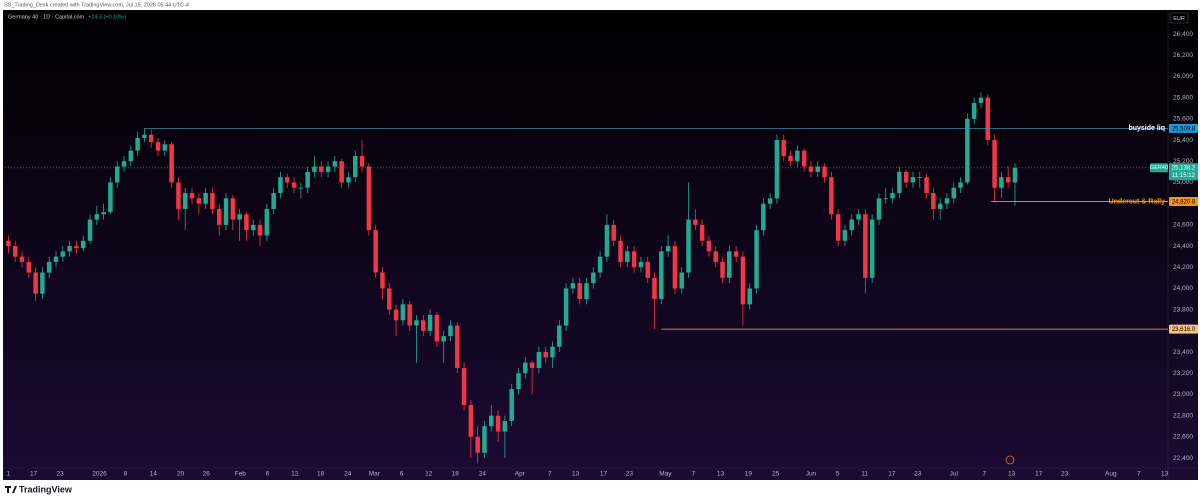 The height and width of the screenshot is (502, 1200). Describe the element at coordinates (776, 474) in the screenshot. I see `x-tick-label: 25` at that location.